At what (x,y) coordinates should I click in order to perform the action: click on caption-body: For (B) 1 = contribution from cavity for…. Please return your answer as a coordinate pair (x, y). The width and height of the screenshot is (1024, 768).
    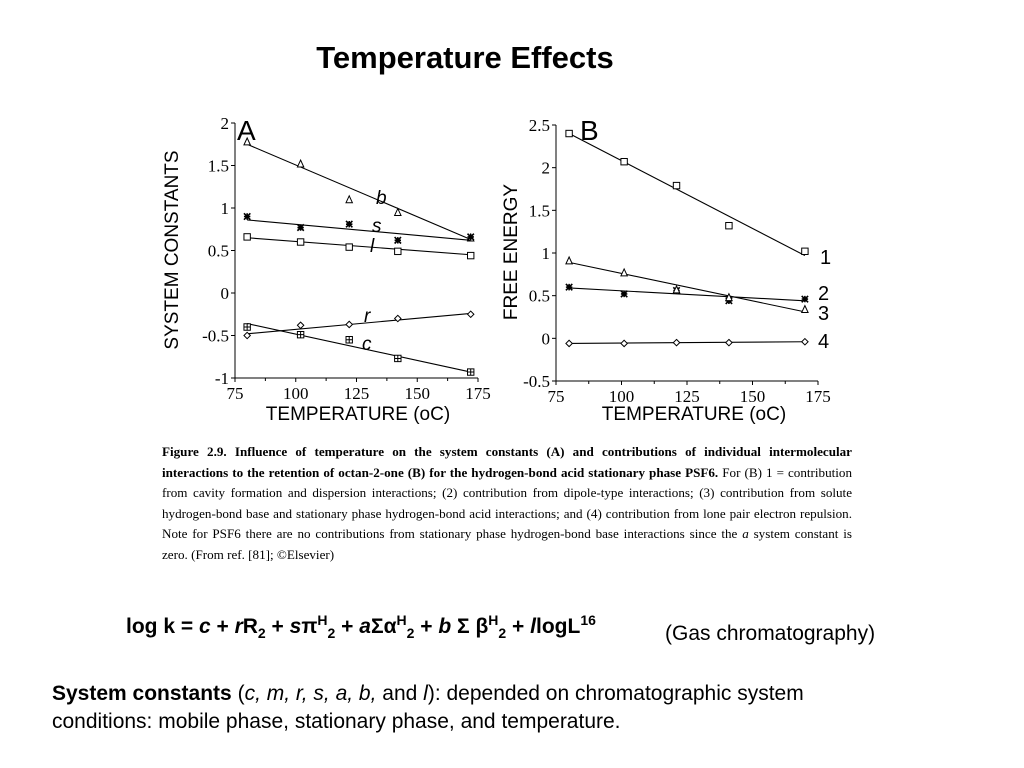
    Looking at the image, I should click on (507, 503).